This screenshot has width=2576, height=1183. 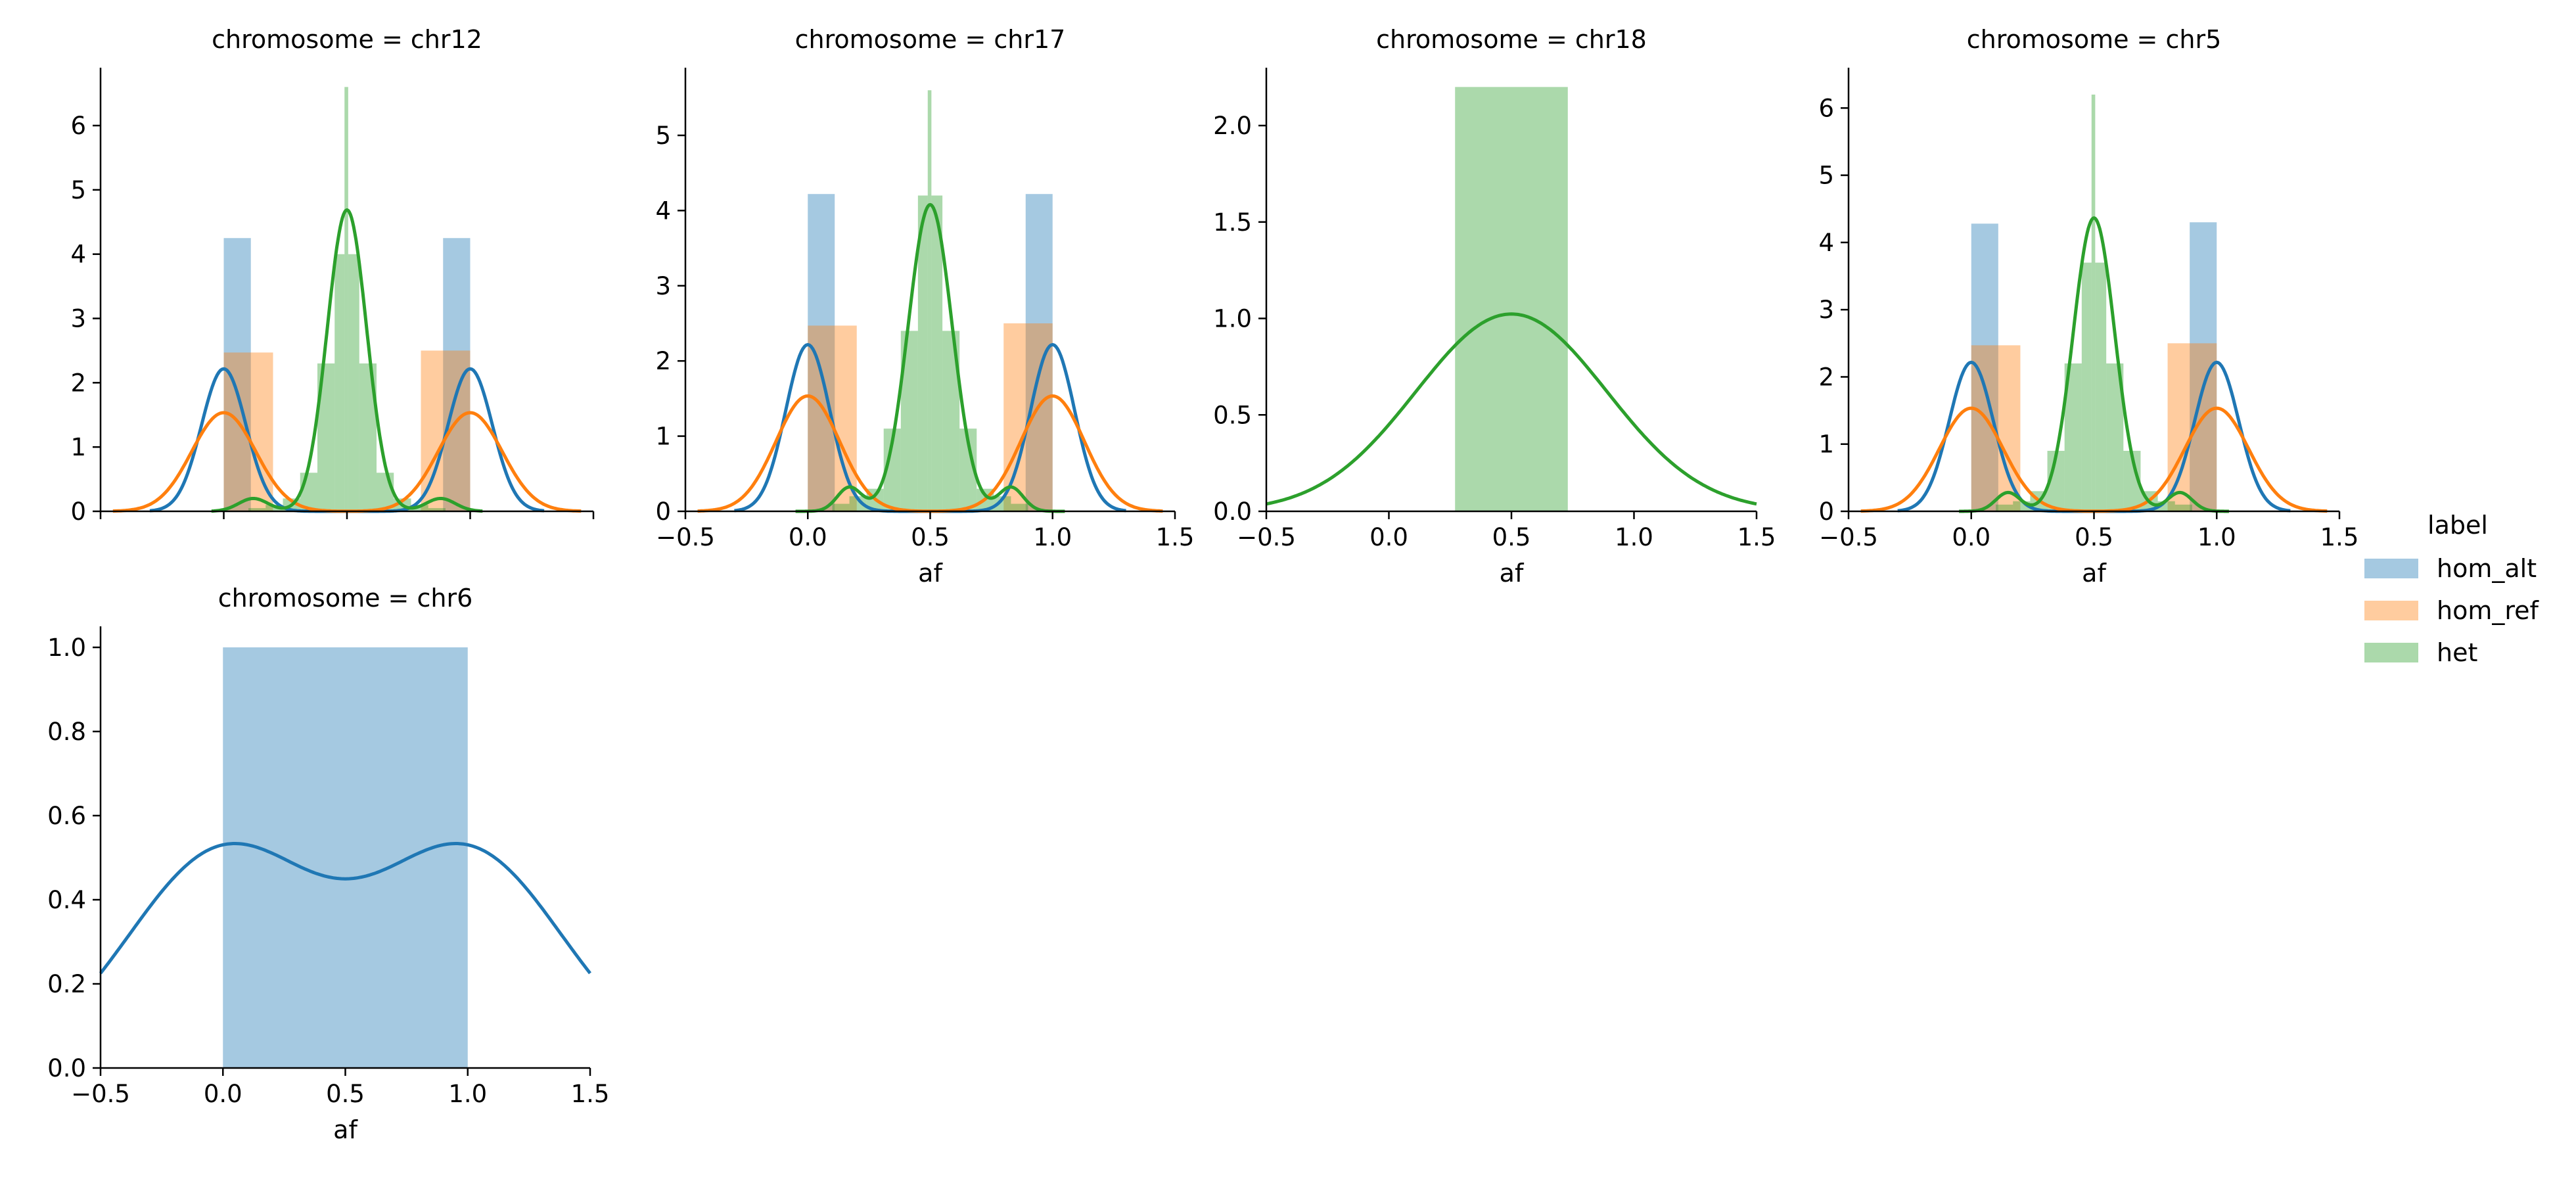 I want to click on panel-title: chromosome = chr12, so click(x=347, y=39).